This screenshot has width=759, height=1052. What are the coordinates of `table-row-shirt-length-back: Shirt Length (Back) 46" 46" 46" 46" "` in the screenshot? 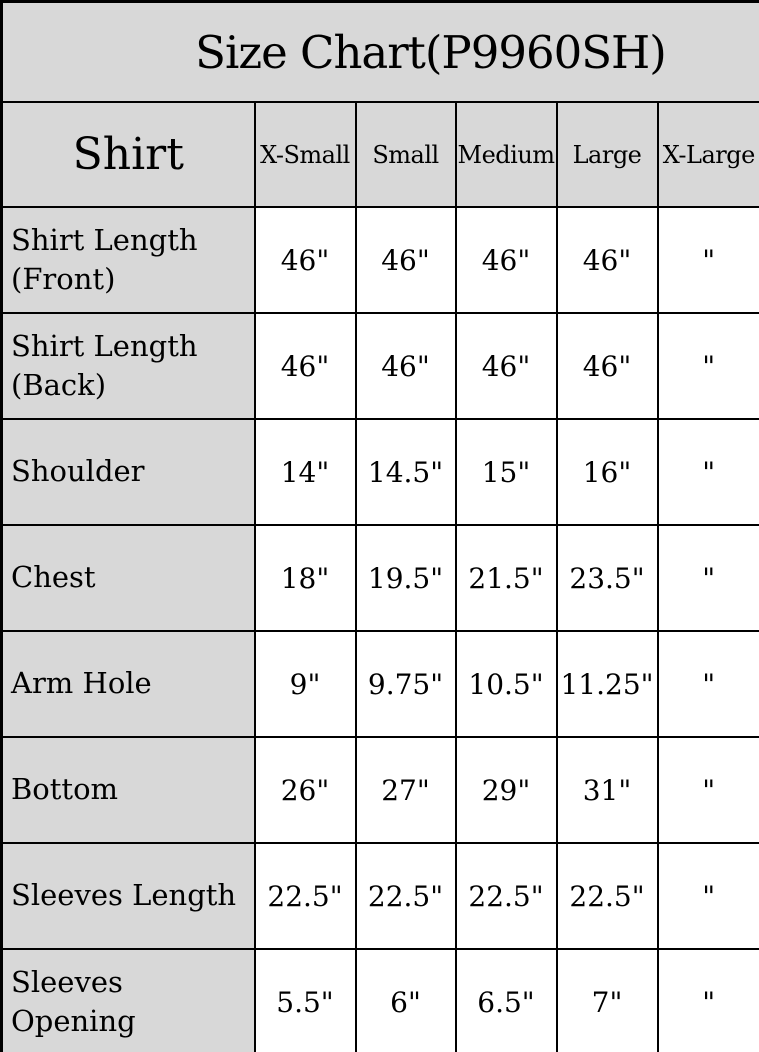 It's located at (379, 366).